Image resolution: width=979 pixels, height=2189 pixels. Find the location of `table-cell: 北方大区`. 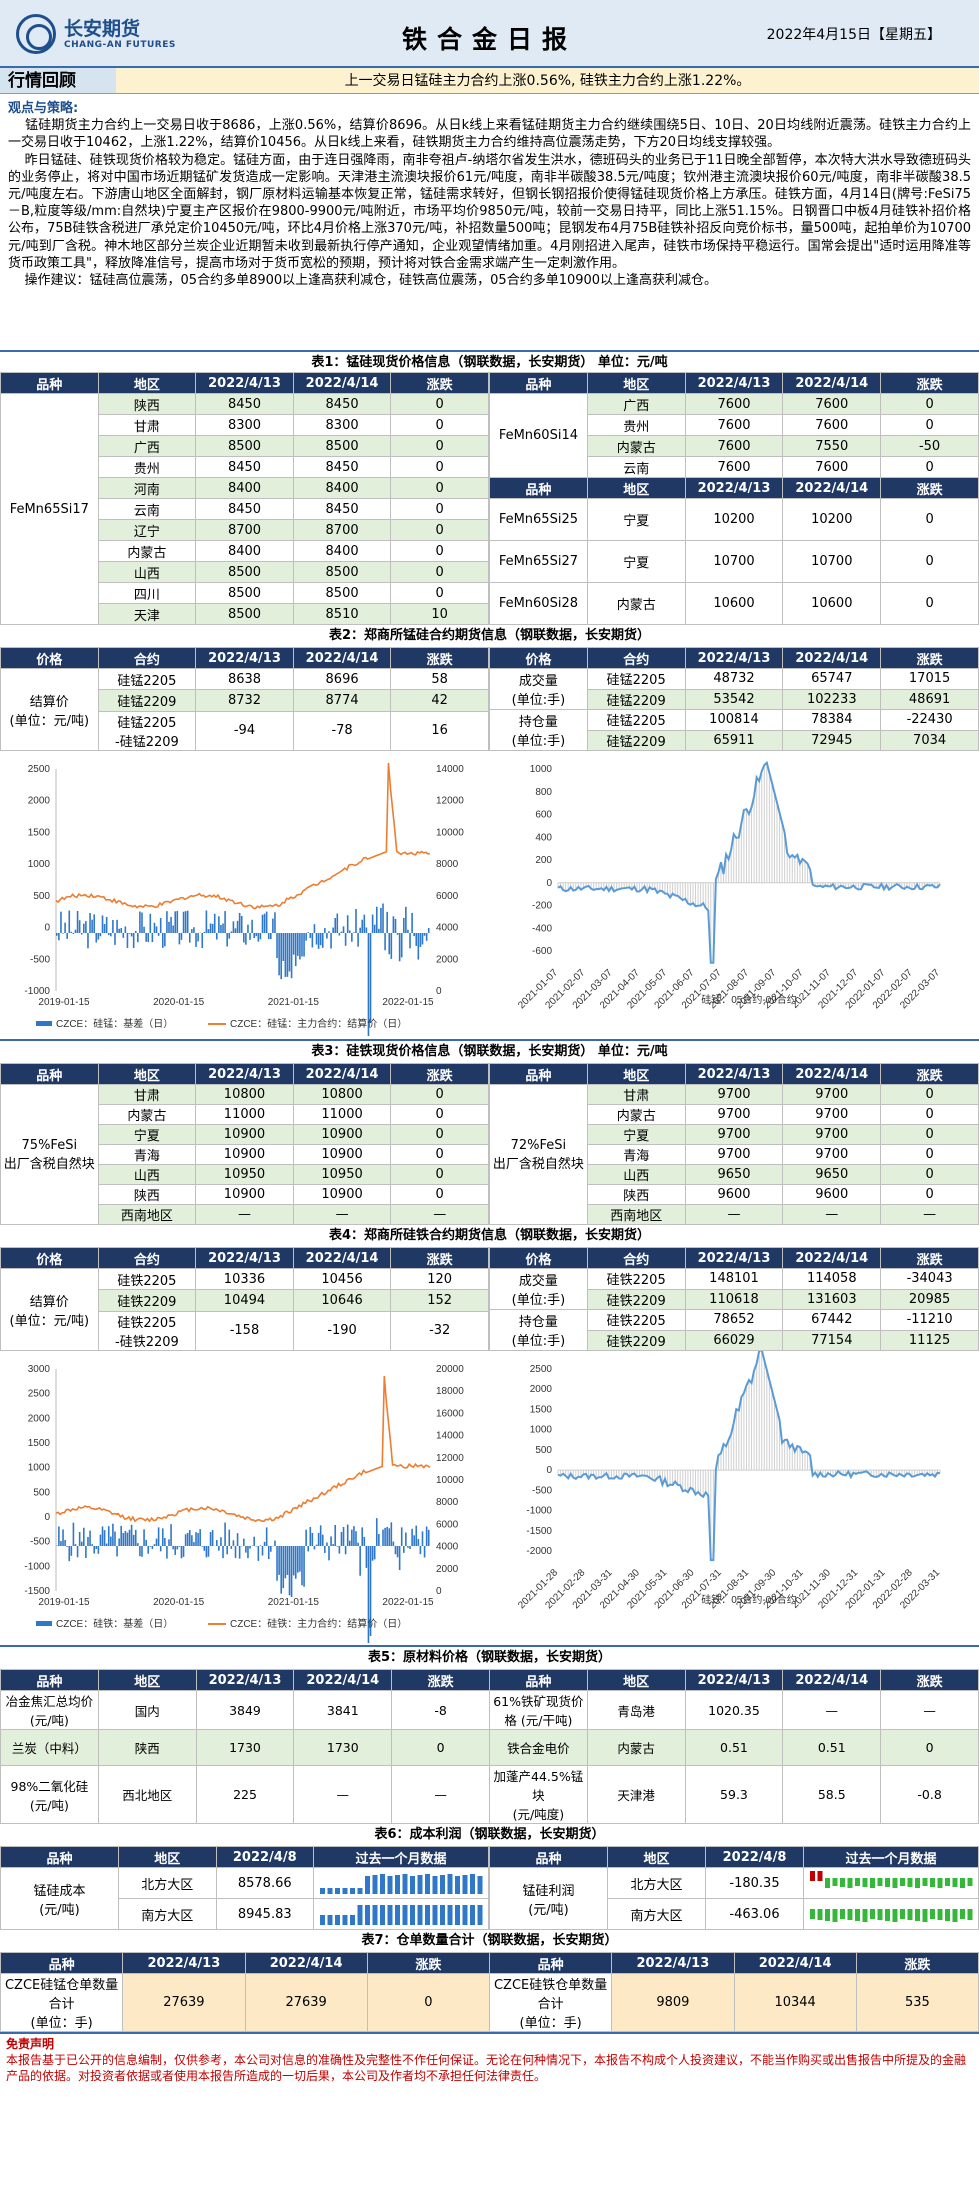

table-cell: 北方大区 is located at coordinates (167, 1883).